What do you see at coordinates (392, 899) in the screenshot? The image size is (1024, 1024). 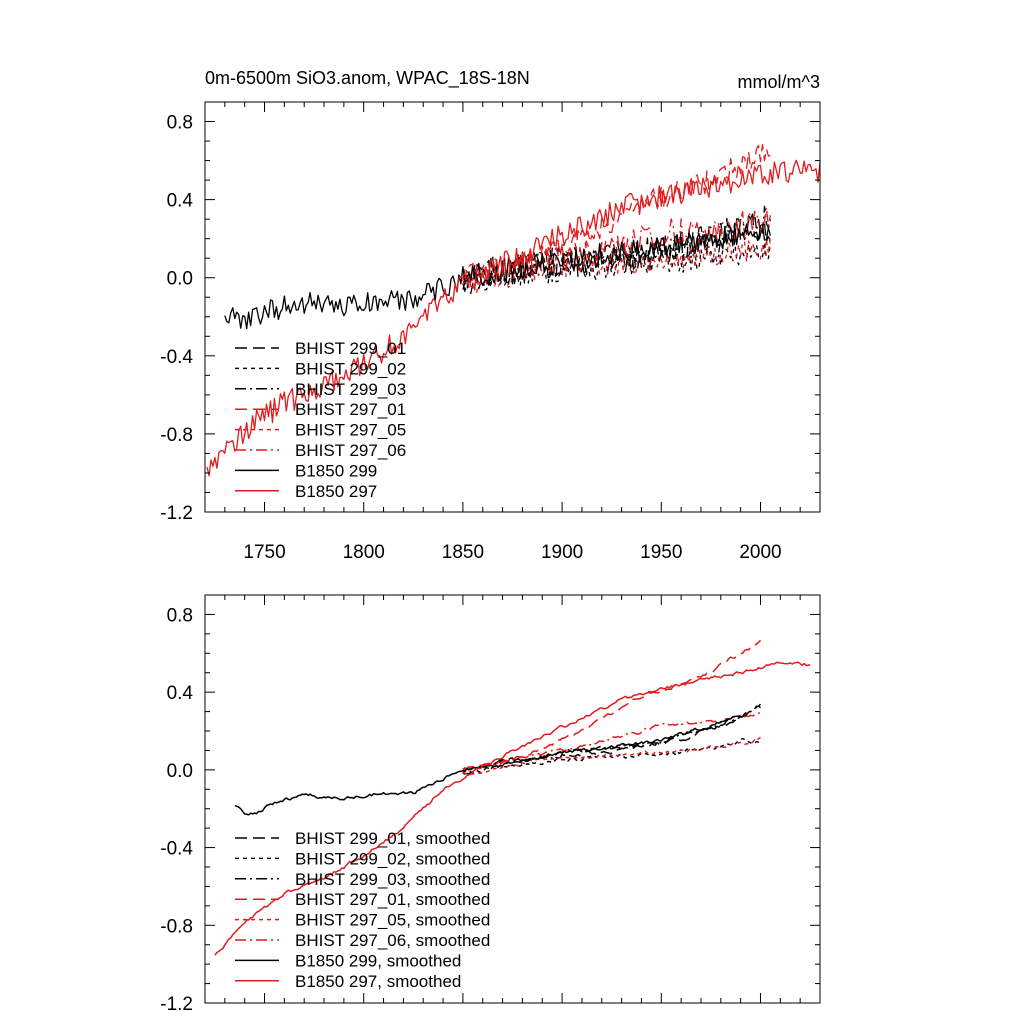 I see `legend-label: BHIST 297_01, smoothed` at bounding box center [392, 899].